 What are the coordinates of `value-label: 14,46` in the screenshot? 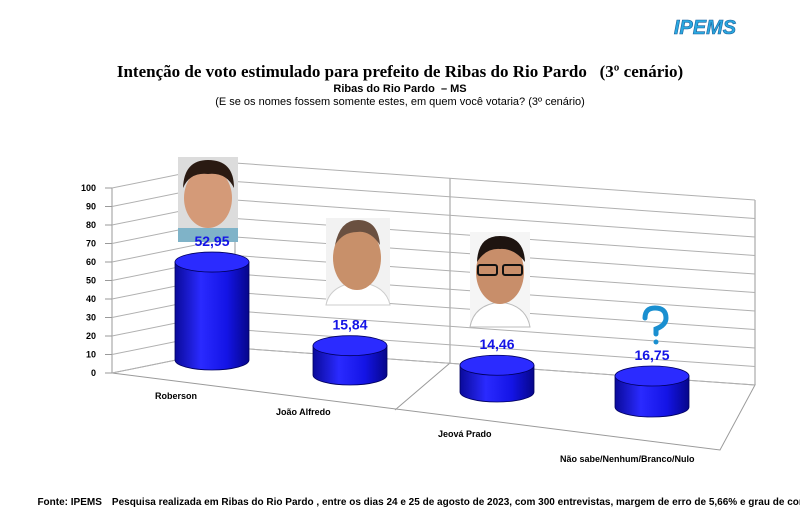 It's located at (496, 344).